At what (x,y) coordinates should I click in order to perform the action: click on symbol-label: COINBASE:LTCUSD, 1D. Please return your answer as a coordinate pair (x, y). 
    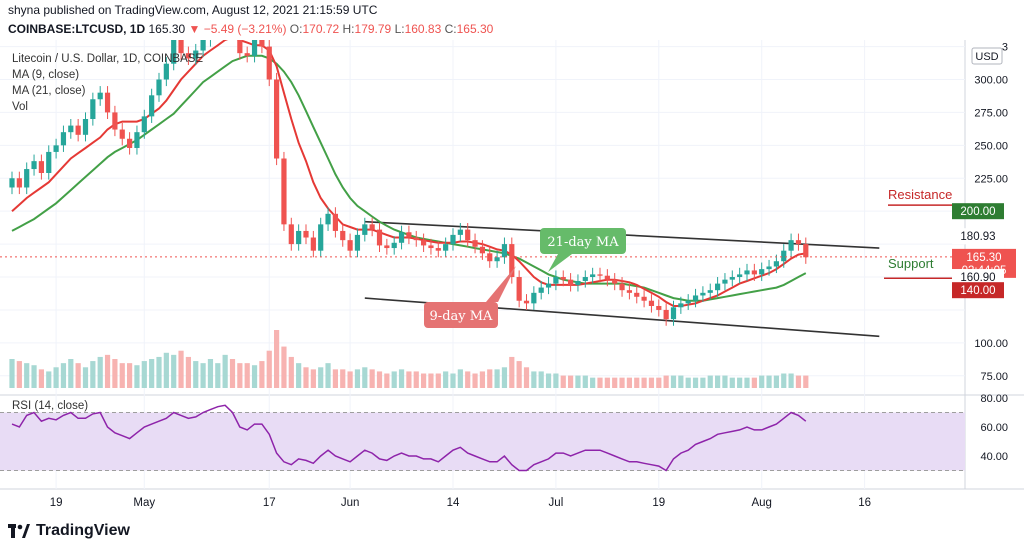
    Looking at the image, I should click on (77, 29).